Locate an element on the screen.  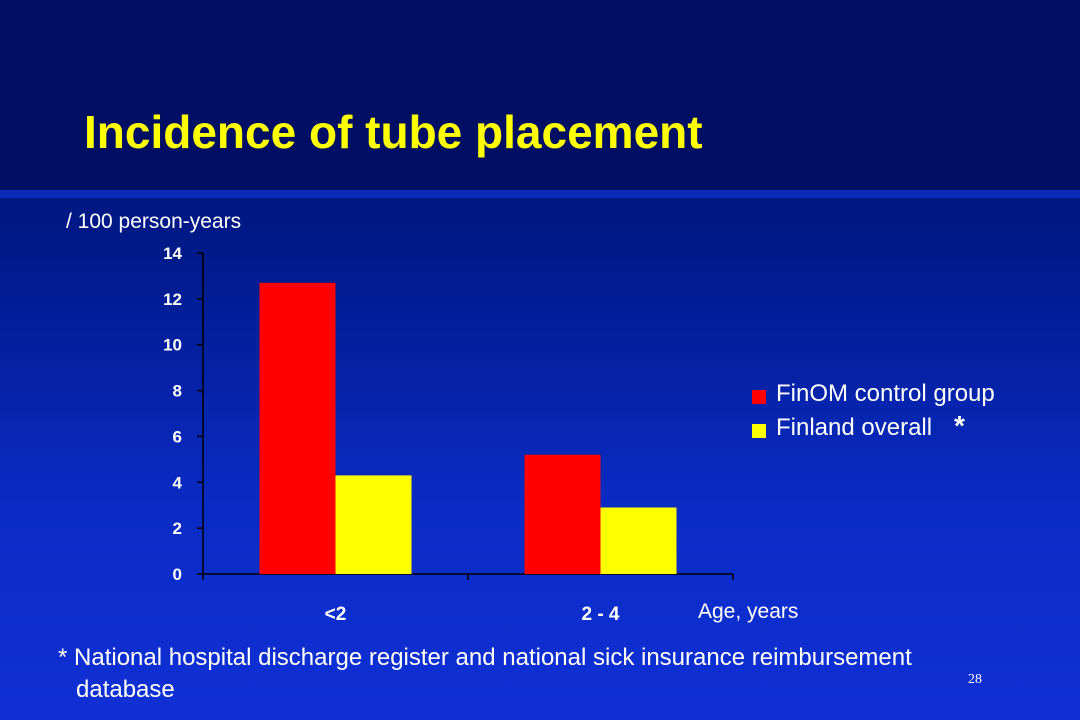
page-number: 28 is located at coordinates (975, 679).